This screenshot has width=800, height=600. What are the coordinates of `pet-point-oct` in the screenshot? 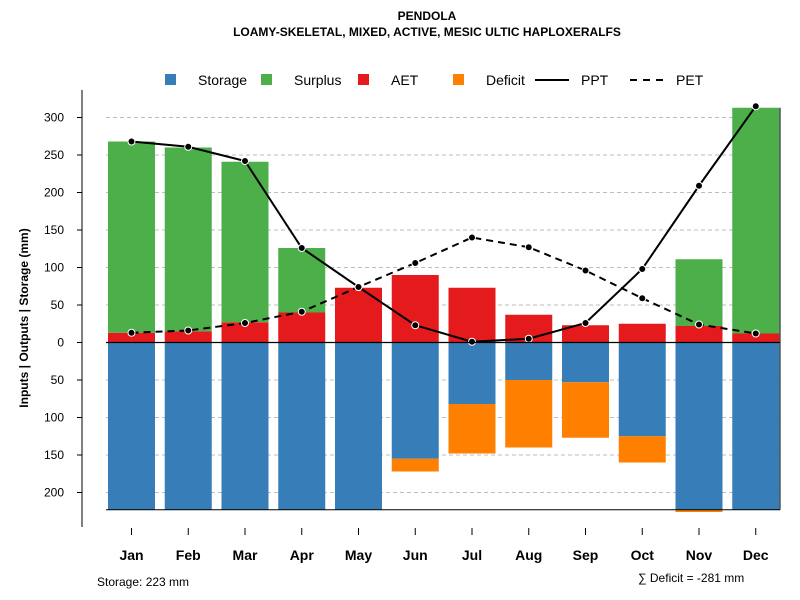 It's located at (642, 298).